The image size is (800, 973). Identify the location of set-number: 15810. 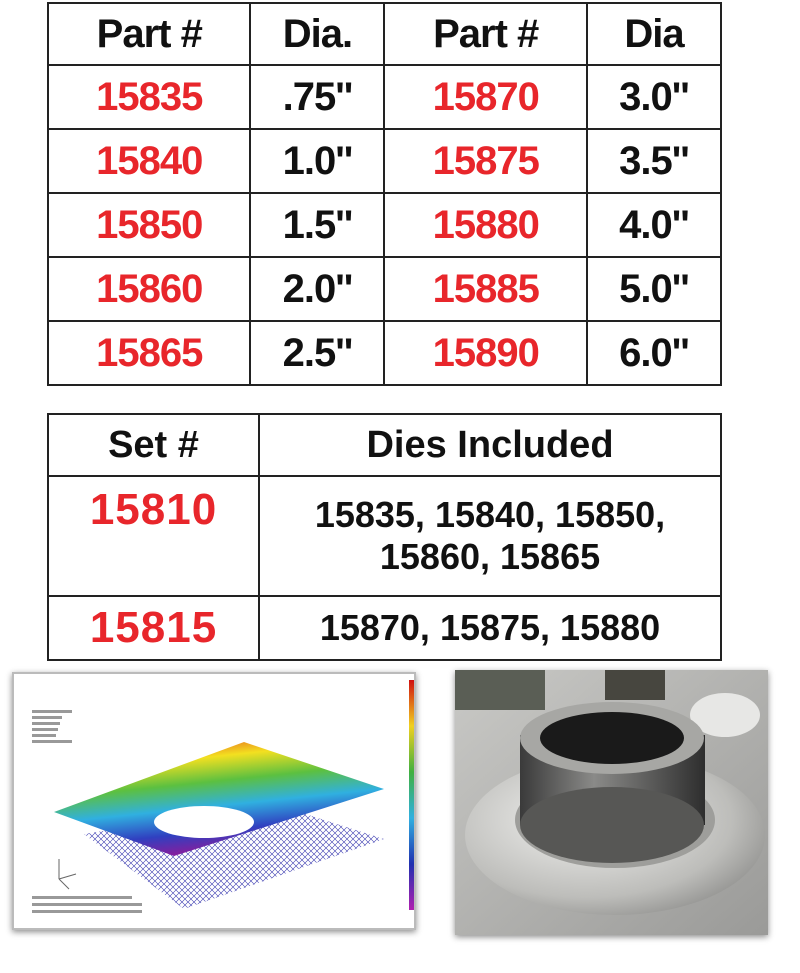
(153, 536).